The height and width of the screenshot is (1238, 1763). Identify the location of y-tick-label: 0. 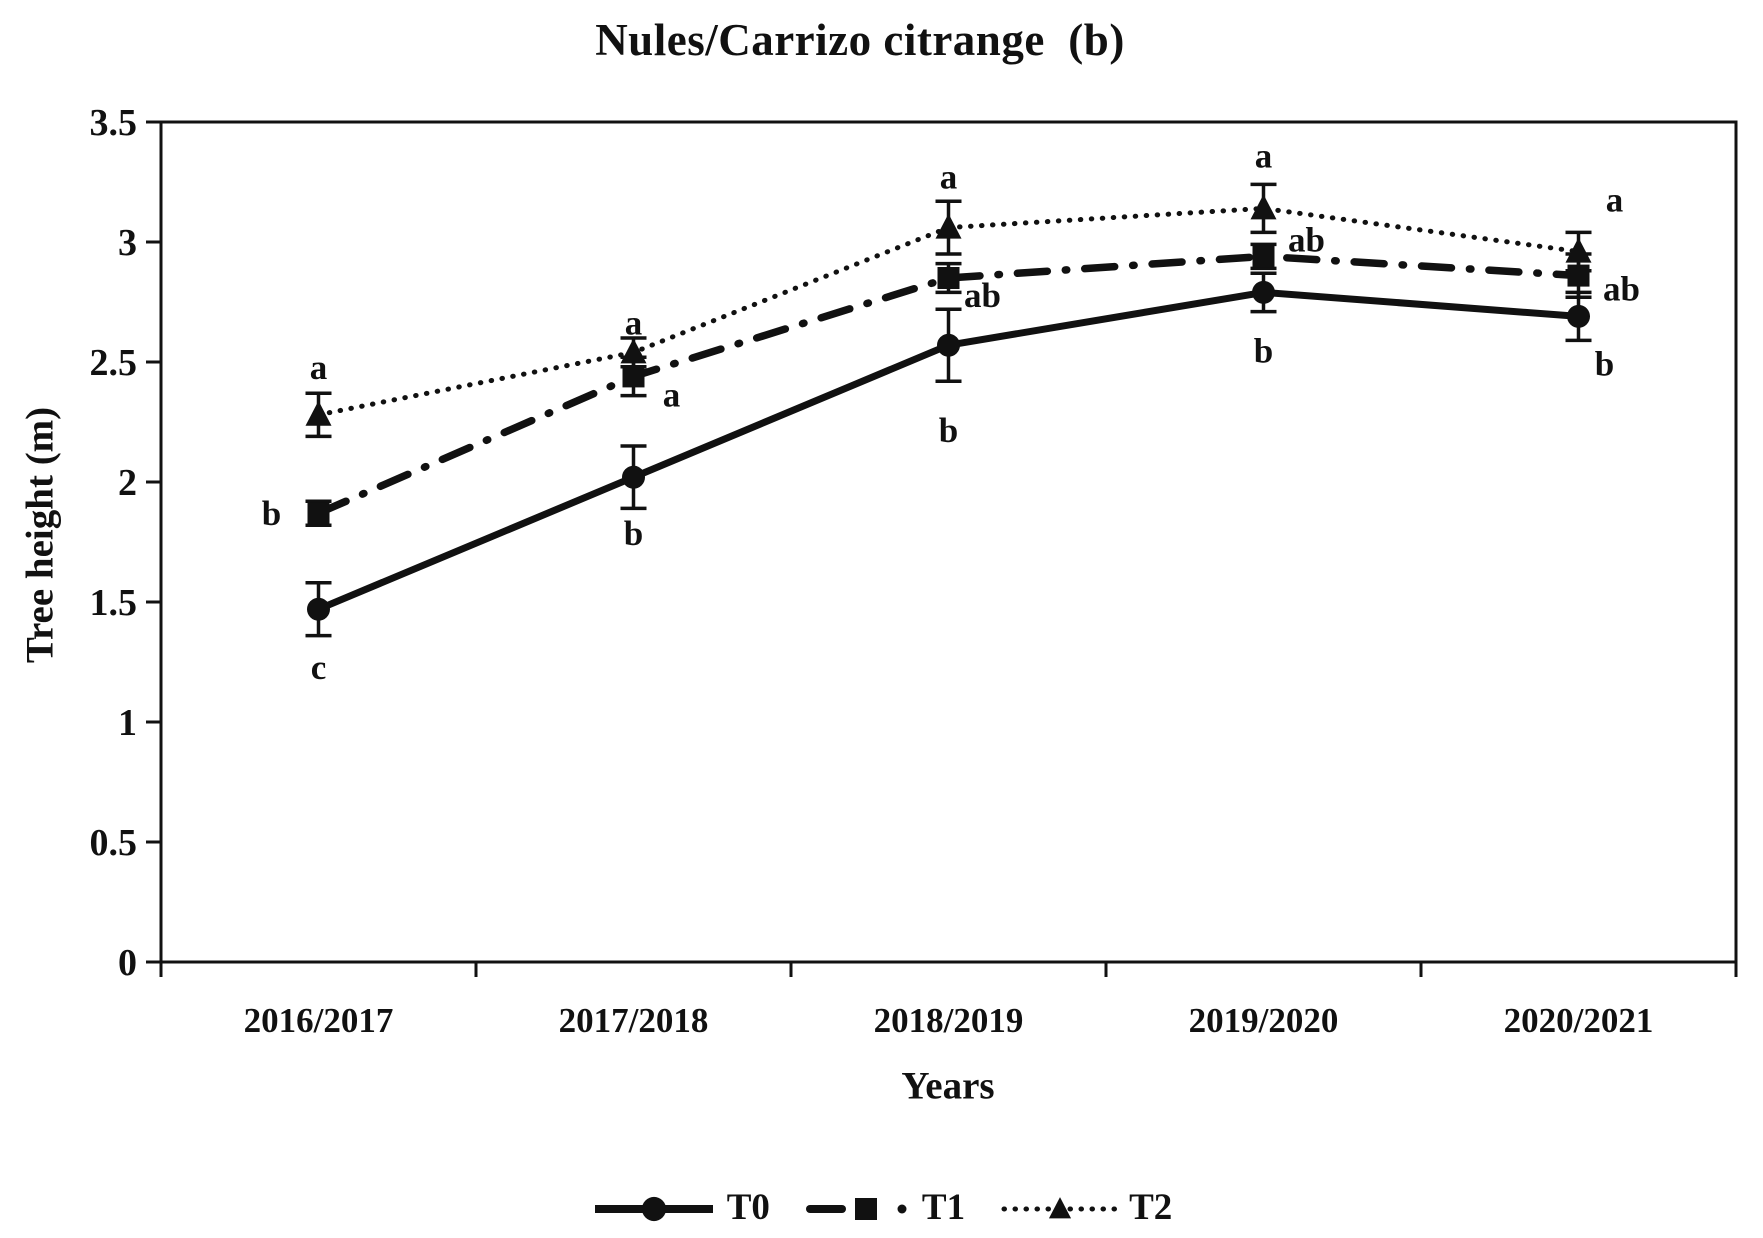
(127, 963).